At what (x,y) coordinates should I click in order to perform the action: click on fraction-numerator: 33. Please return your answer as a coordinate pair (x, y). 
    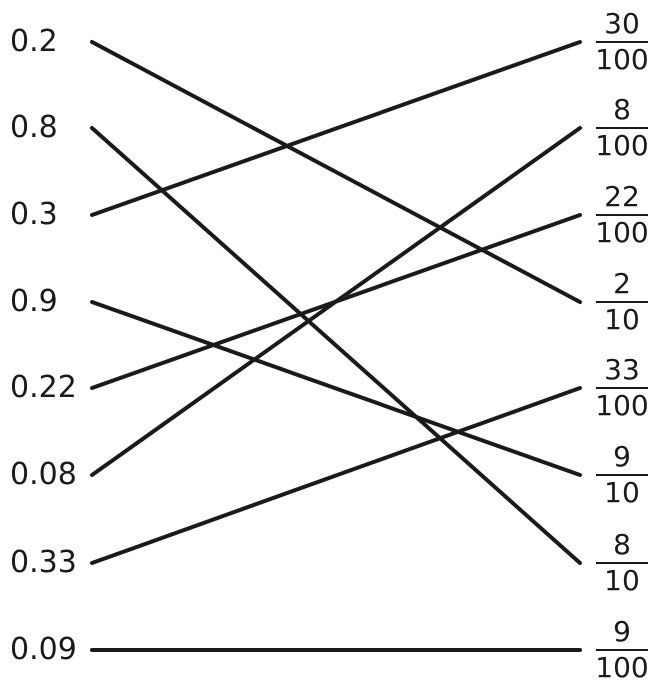
    Looking at the image, I should click on (622, 369).